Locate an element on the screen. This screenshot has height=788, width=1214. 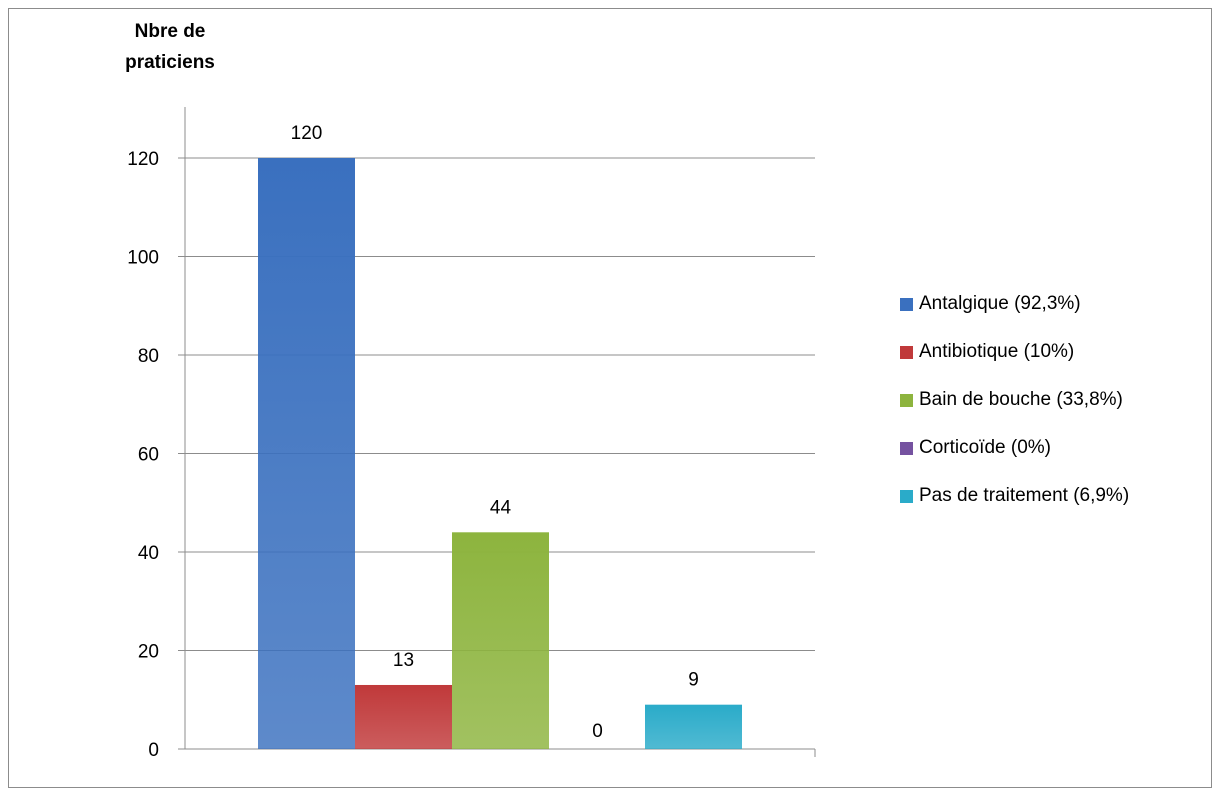
legend-item: Antibiotique (10%) is located at coordinates (1014, 352).